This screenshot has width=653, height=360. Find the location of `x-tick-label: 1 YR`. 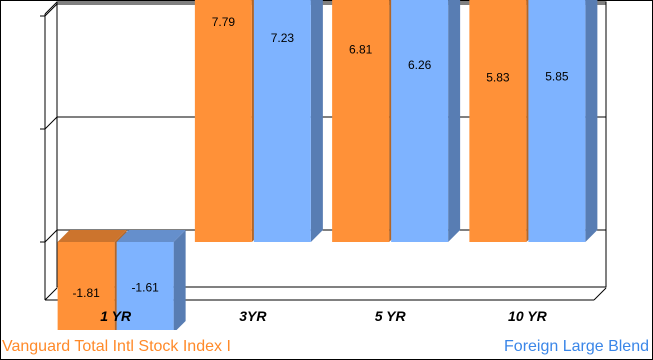

x-tick-label: 1 YR is located at coordinates (116, 316).